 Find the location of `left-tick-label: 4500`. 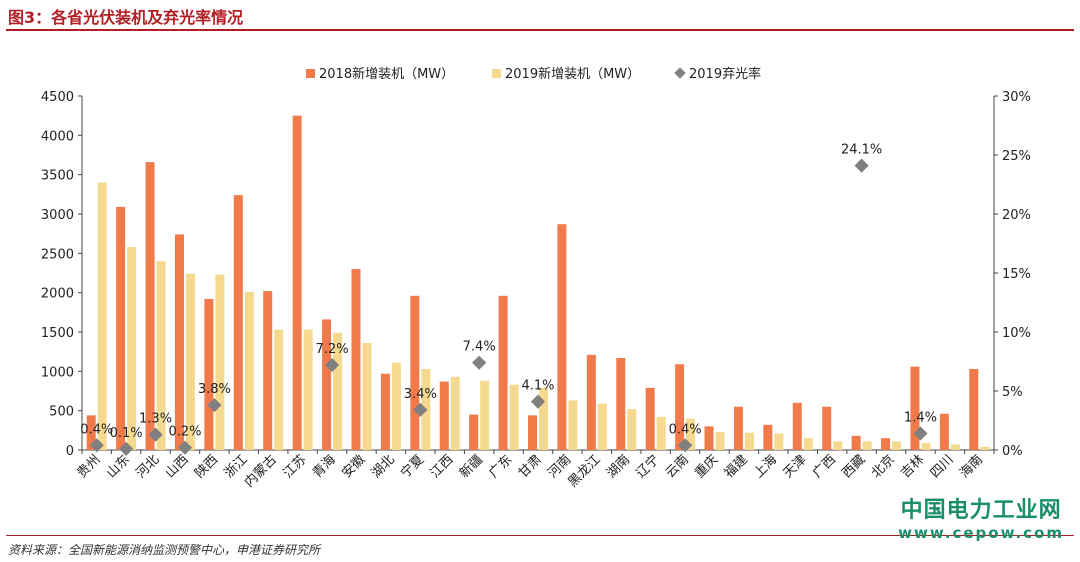

left-tick-label: 4500 is located at coordinates (57, 97).